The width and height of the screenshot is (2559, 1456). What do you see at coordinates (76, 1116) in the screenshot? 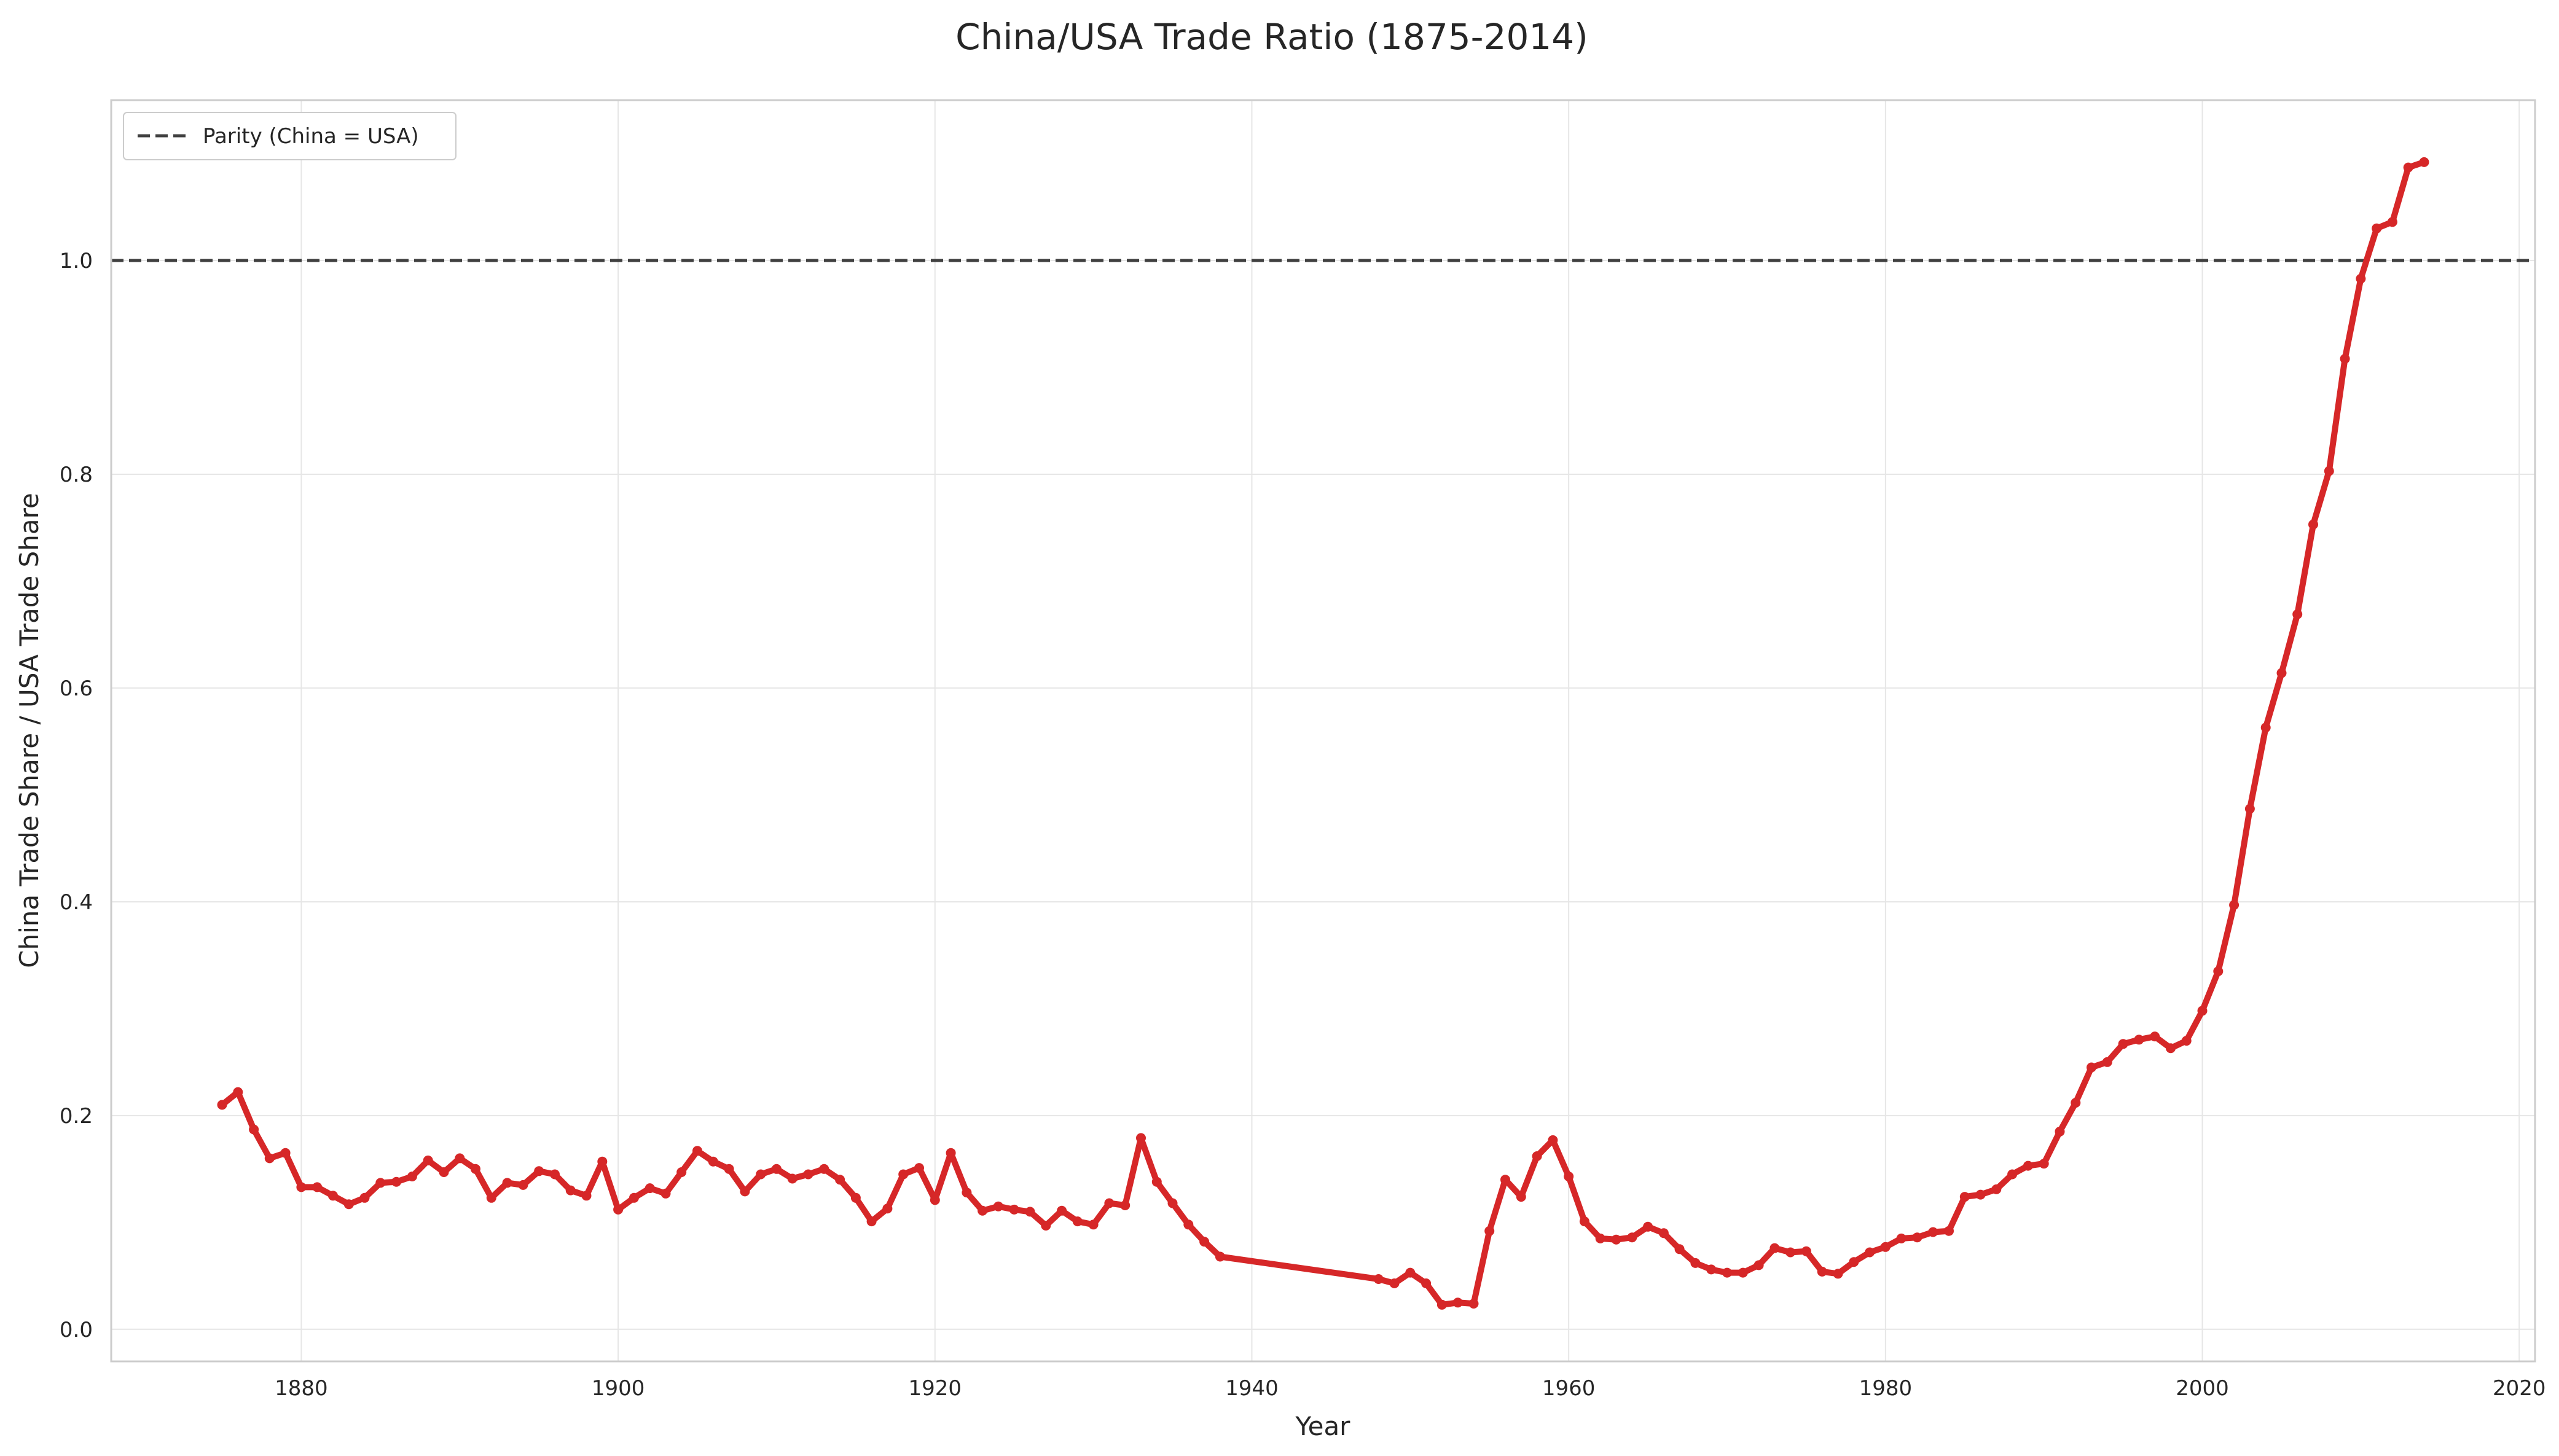
I see `y-tick-label: 0.2` at bounding box center [76, 1116].